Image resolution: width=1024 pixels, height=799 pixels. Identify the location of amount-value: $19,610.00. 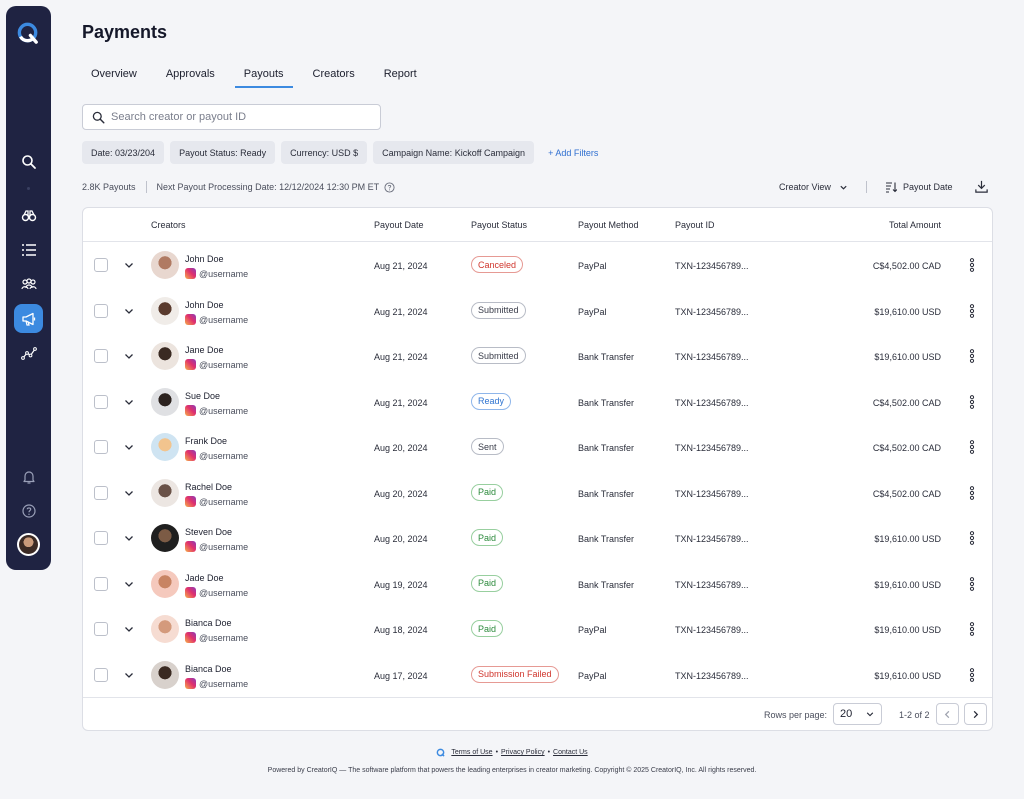
(897, 311).